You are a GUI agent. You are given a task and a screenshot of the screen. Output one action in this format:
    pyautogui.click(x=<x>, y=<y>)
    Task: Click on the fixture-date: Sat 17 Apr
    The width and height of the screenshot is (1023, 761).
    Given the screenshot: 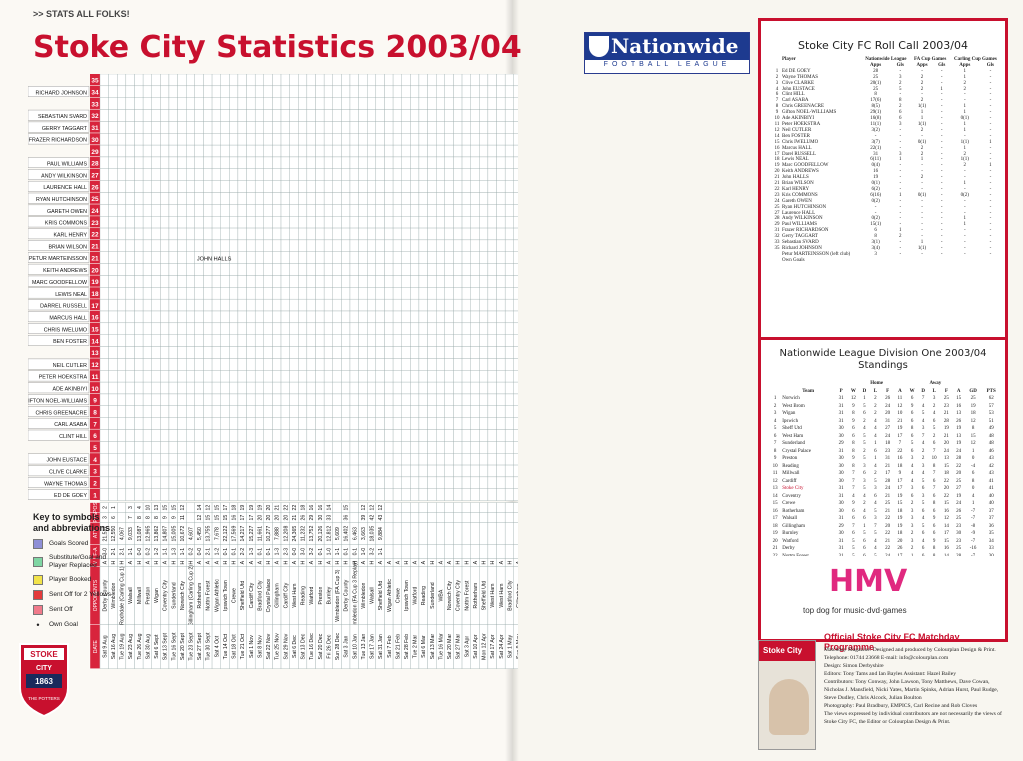 What is the action you would take?
    pyautogui.click(x=493, y=646)
    